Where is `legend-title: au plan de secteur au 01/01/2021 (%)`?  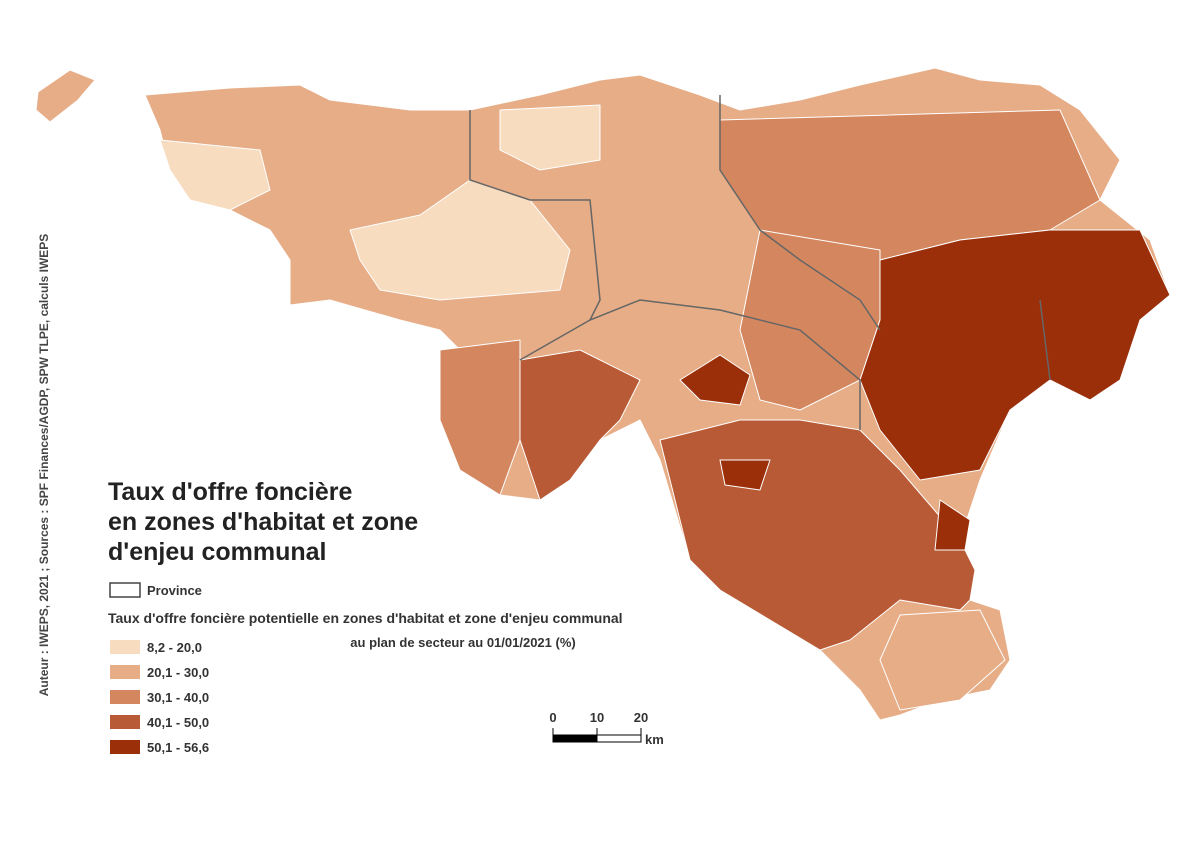
legend-title: au plan de secteur au 01/01/2021 (%) is located at coordinates (462, 642).